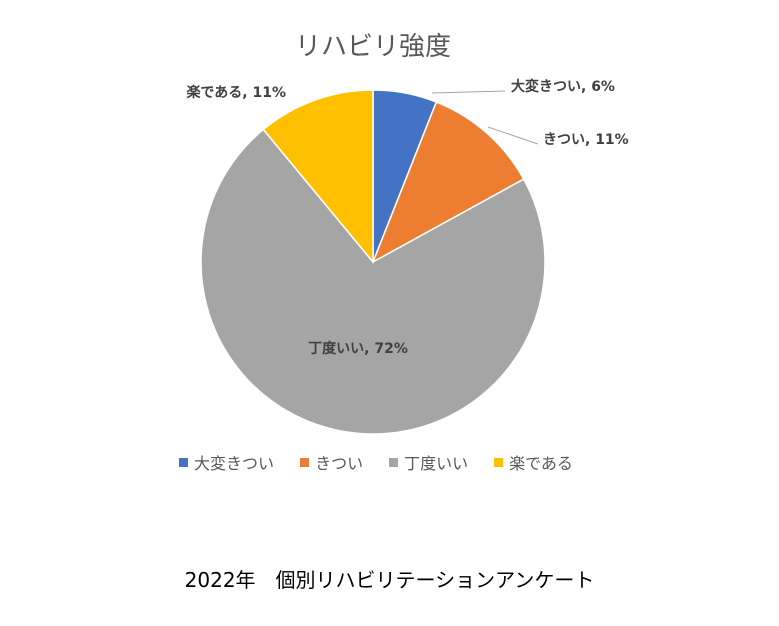 The image size is (779, 626). I want to click on legend-swatch-daihen-kitsui, so click(184, 462).